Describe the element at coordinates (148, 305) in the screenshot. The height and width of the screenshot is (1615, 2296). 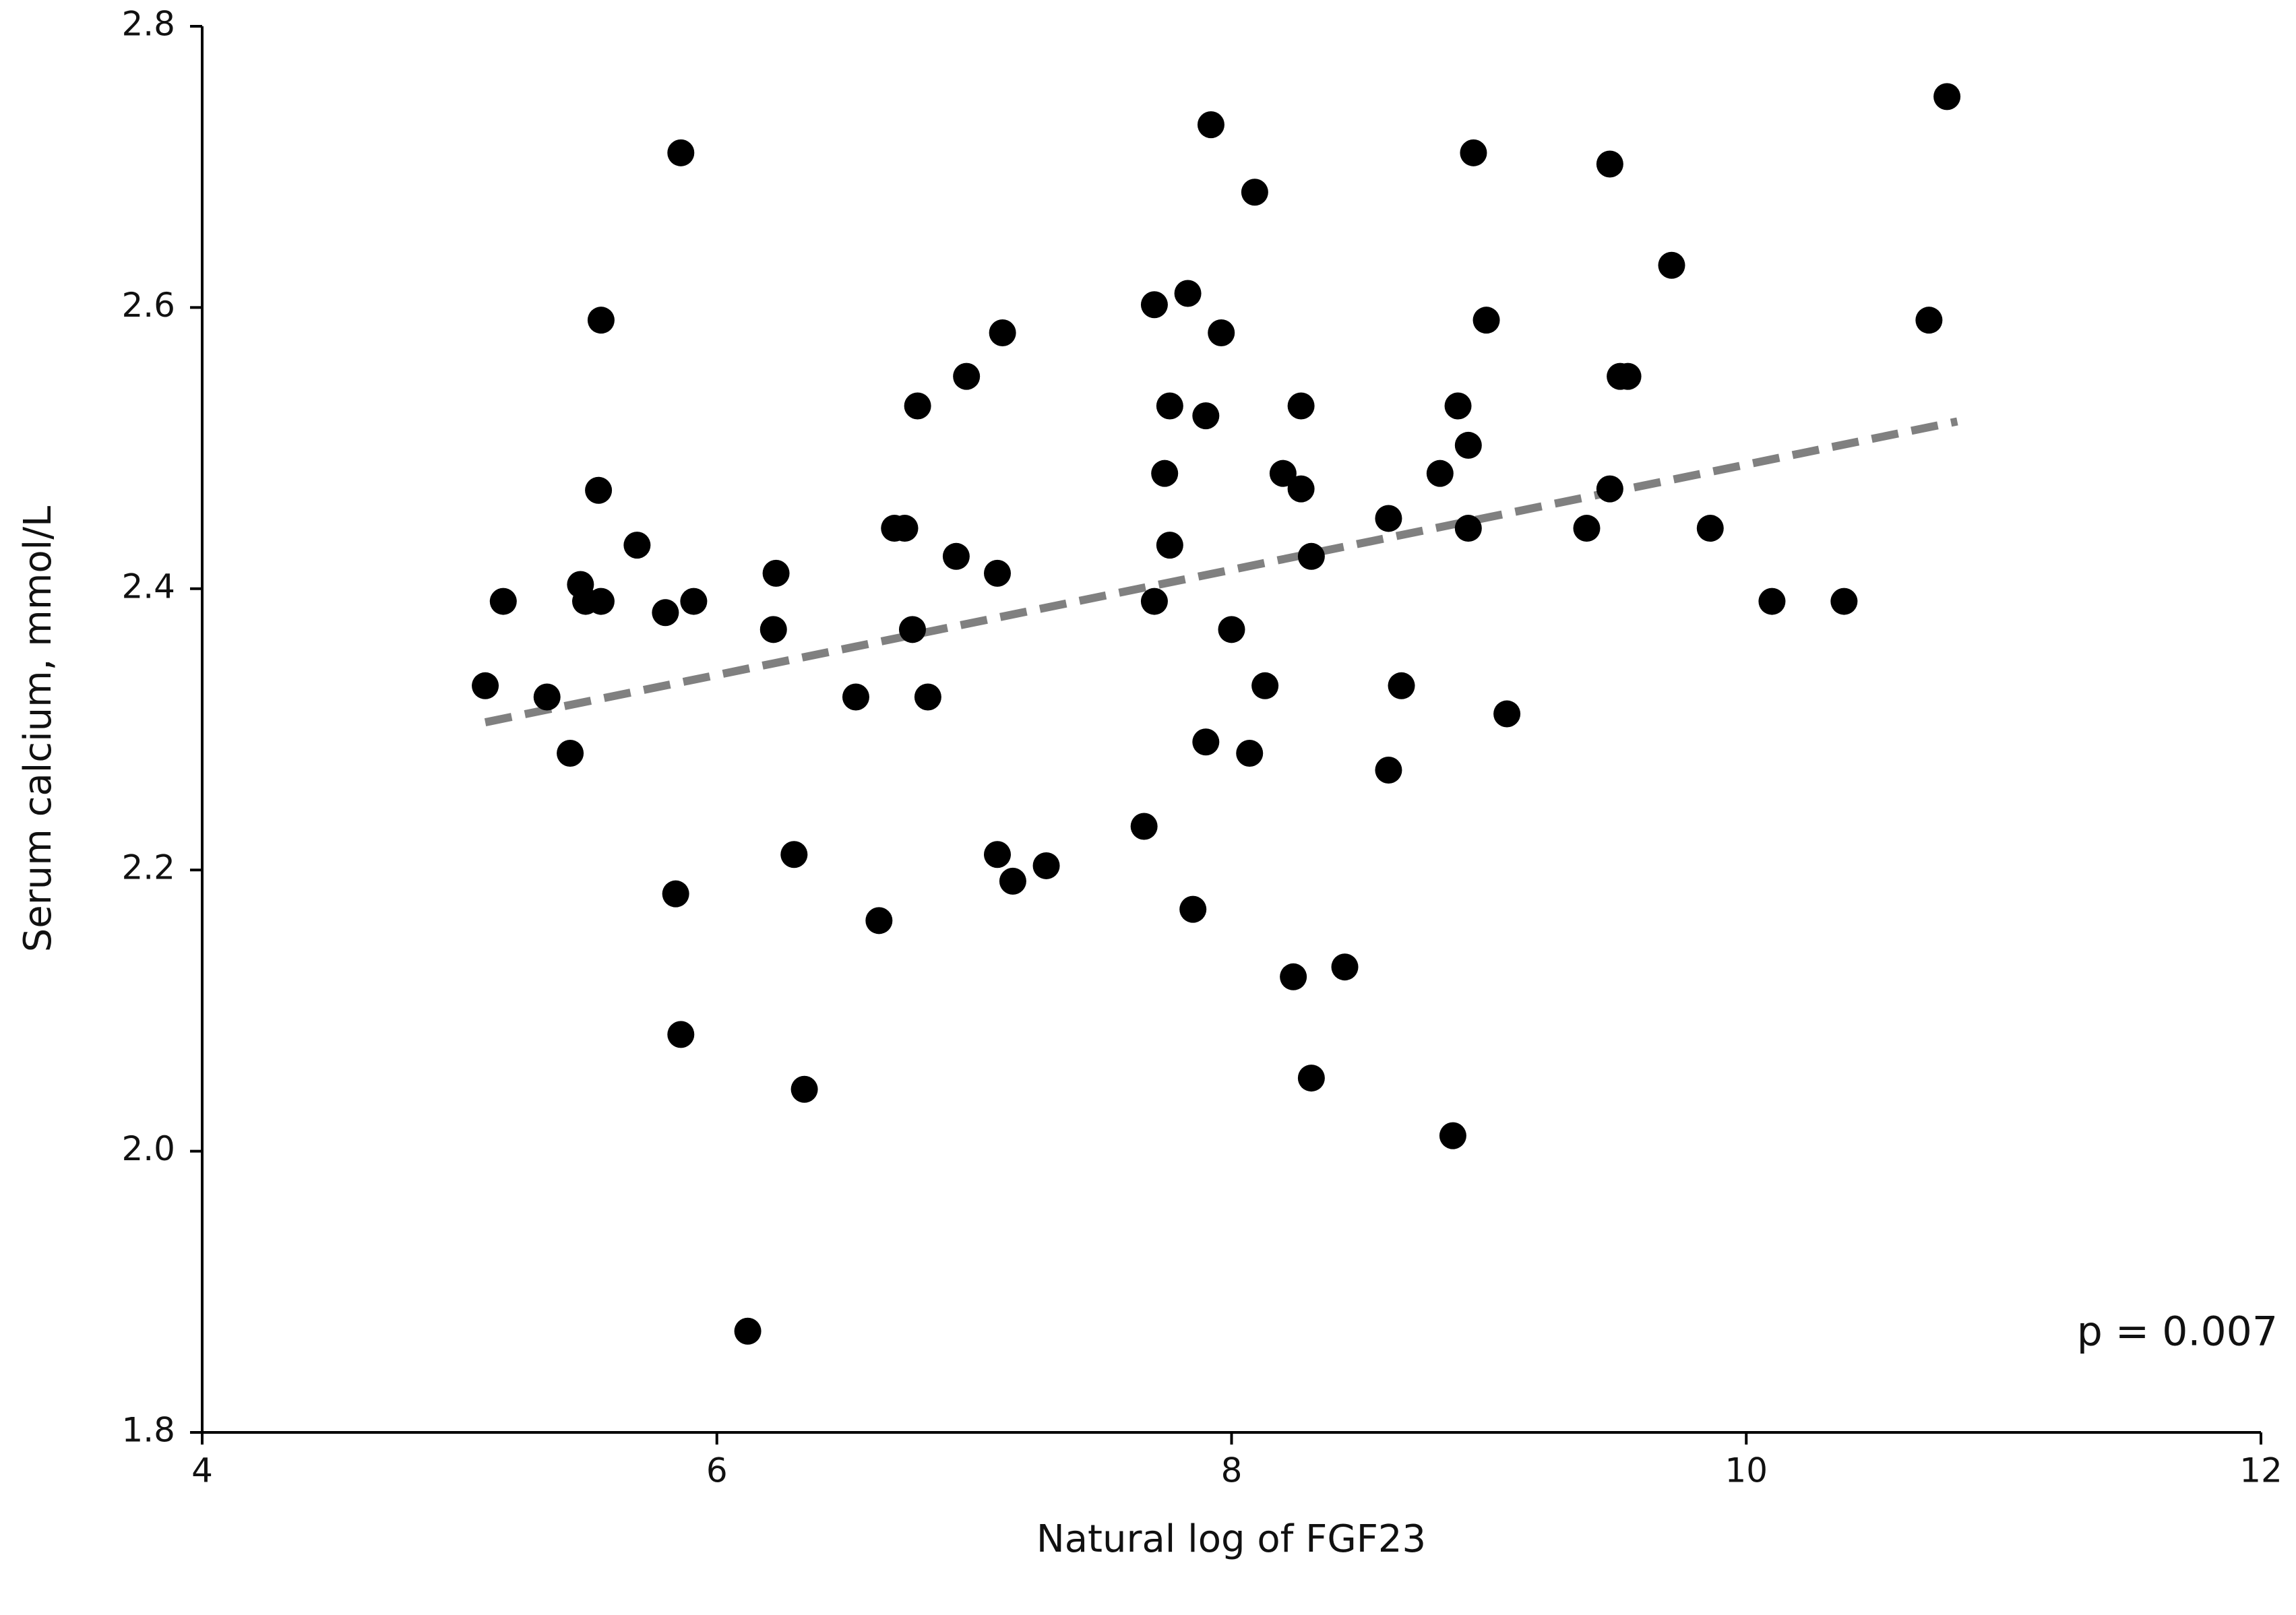
I see `y-tick-label: 2.6` at that location.